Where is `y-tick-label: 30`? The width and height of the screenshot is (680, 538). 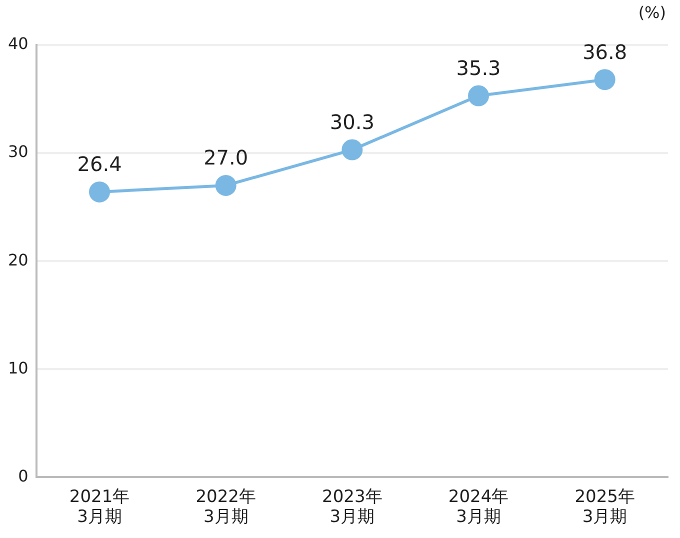 y-tick-label: 30 is located at coordinates (18, 152).